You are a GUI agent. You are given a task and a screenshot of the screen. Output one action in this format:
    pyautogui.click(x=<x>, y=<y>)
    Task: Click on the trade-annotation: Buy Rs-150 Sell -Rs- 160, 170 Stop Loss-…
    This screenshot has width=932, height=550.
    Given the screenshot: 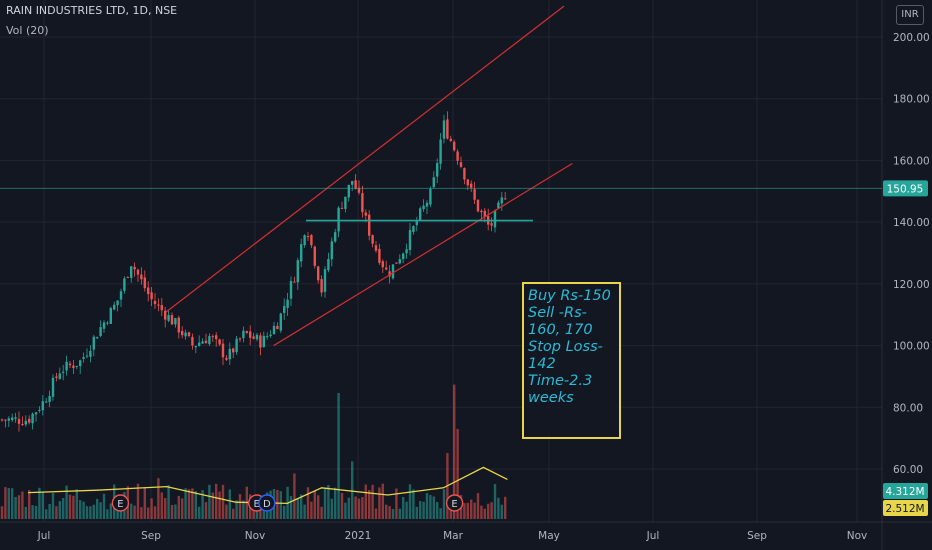 What is the action you would take?
    pyautogui.click(x=571, y=360)
    